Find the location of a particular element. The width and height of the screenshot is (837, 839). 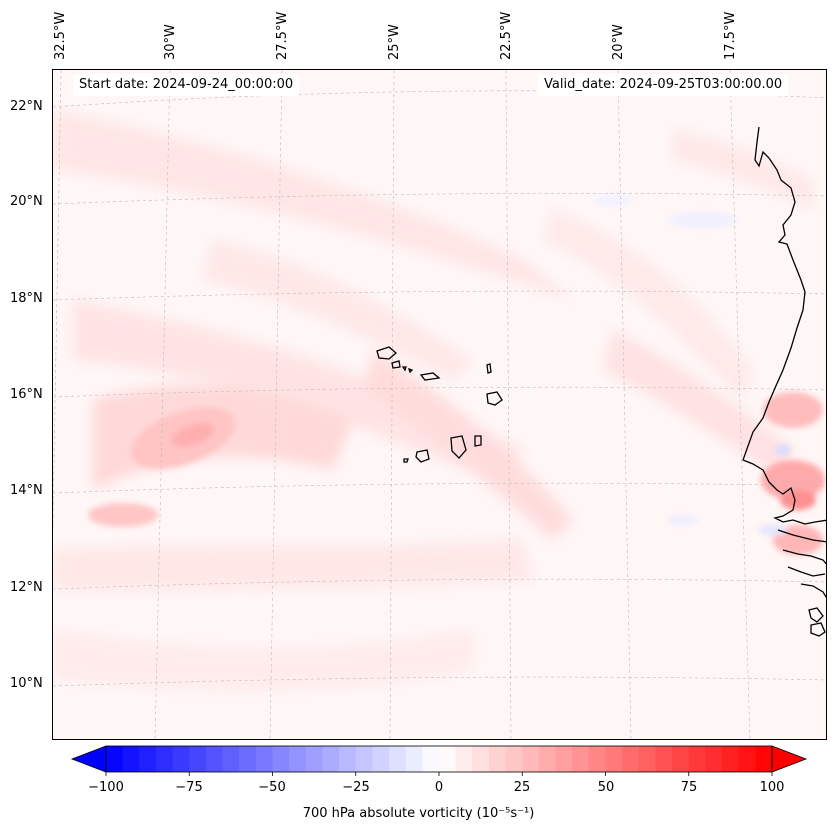

colorbar-tick-label: 0 is located at coordinates (439, 787).